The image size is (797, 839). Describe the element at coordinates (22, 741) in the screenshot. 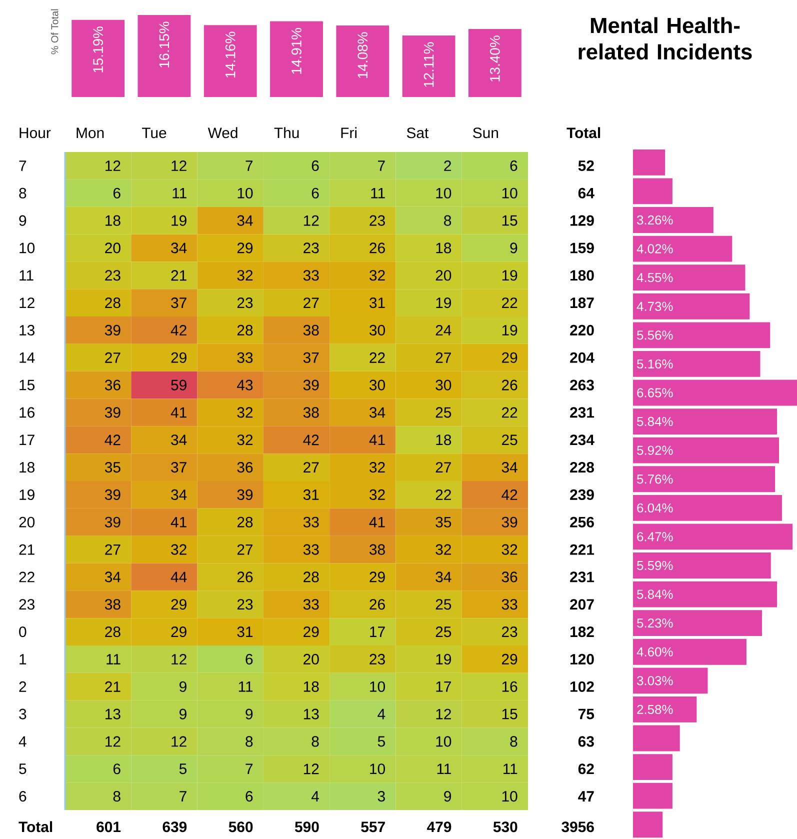

I see `y-tick-label: 4` at that location.